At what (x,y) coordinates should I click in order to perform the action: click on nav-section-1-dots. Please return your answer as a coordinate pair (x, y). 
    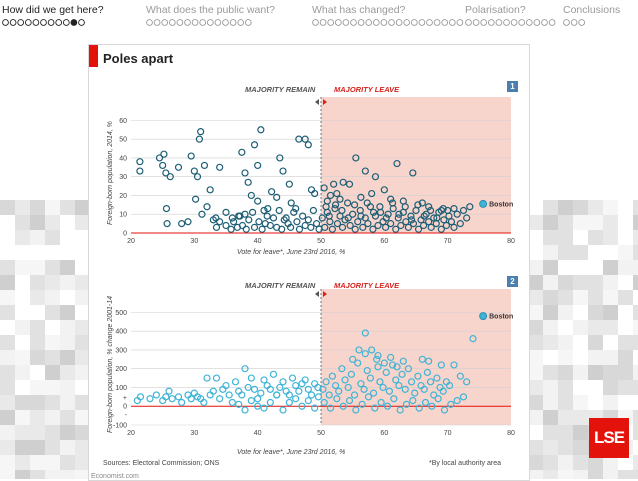
    Looking at the image, I should click on (45, 22).